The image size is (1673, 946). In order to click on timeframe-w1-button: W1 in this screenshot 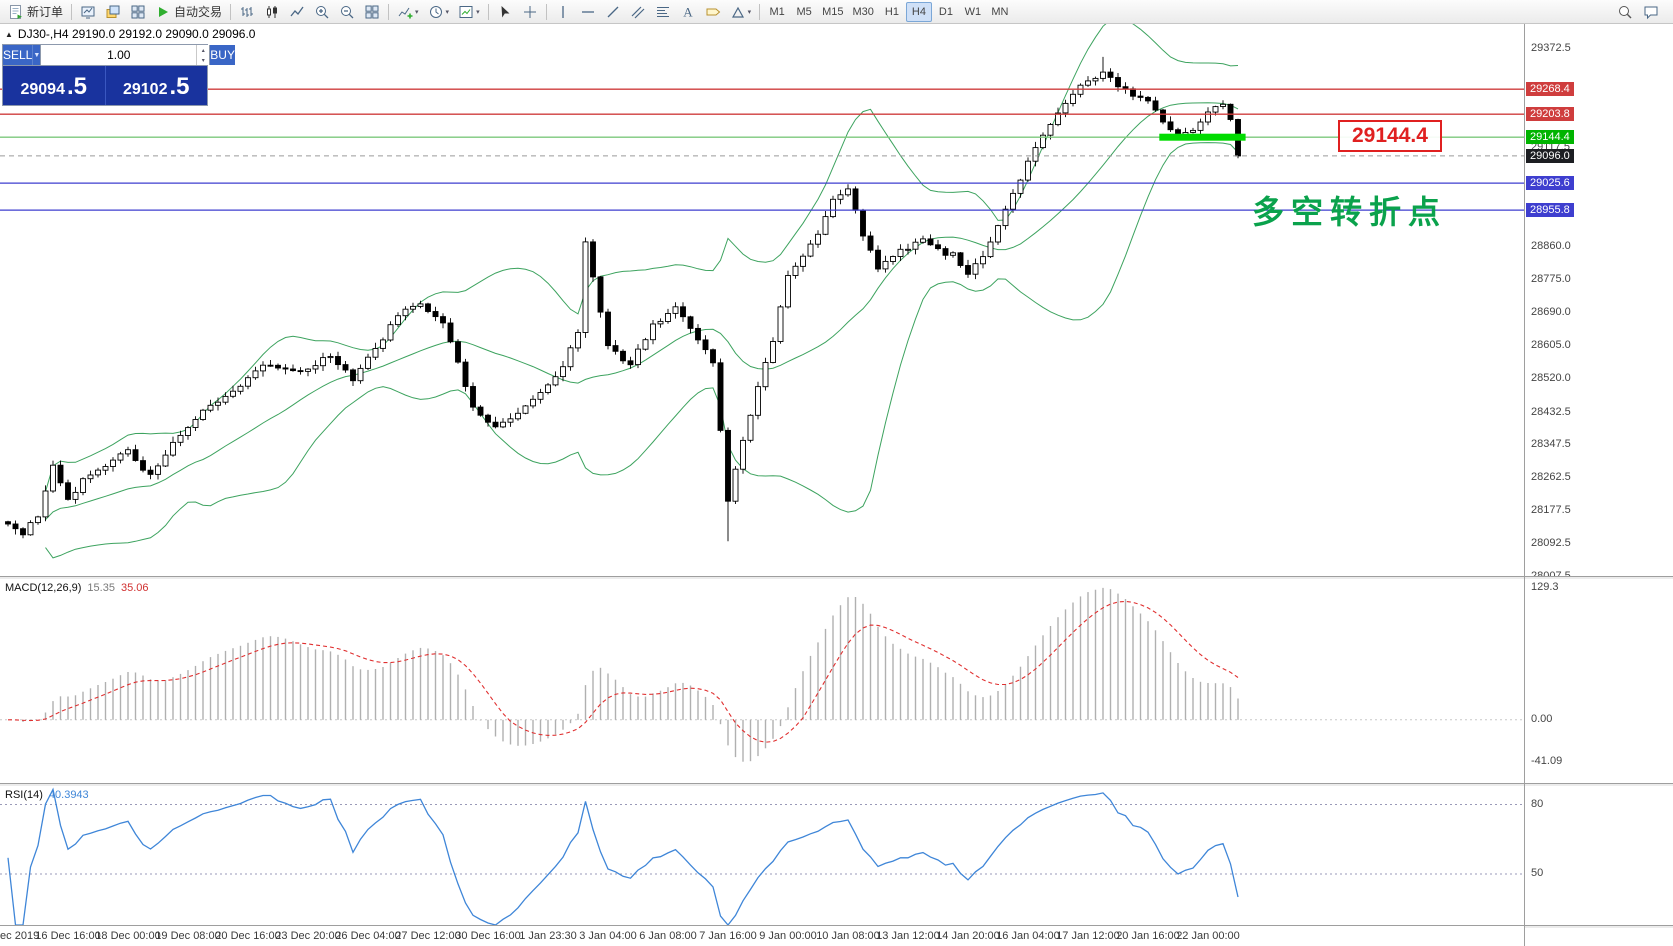, I will do `click(973, 11)`.